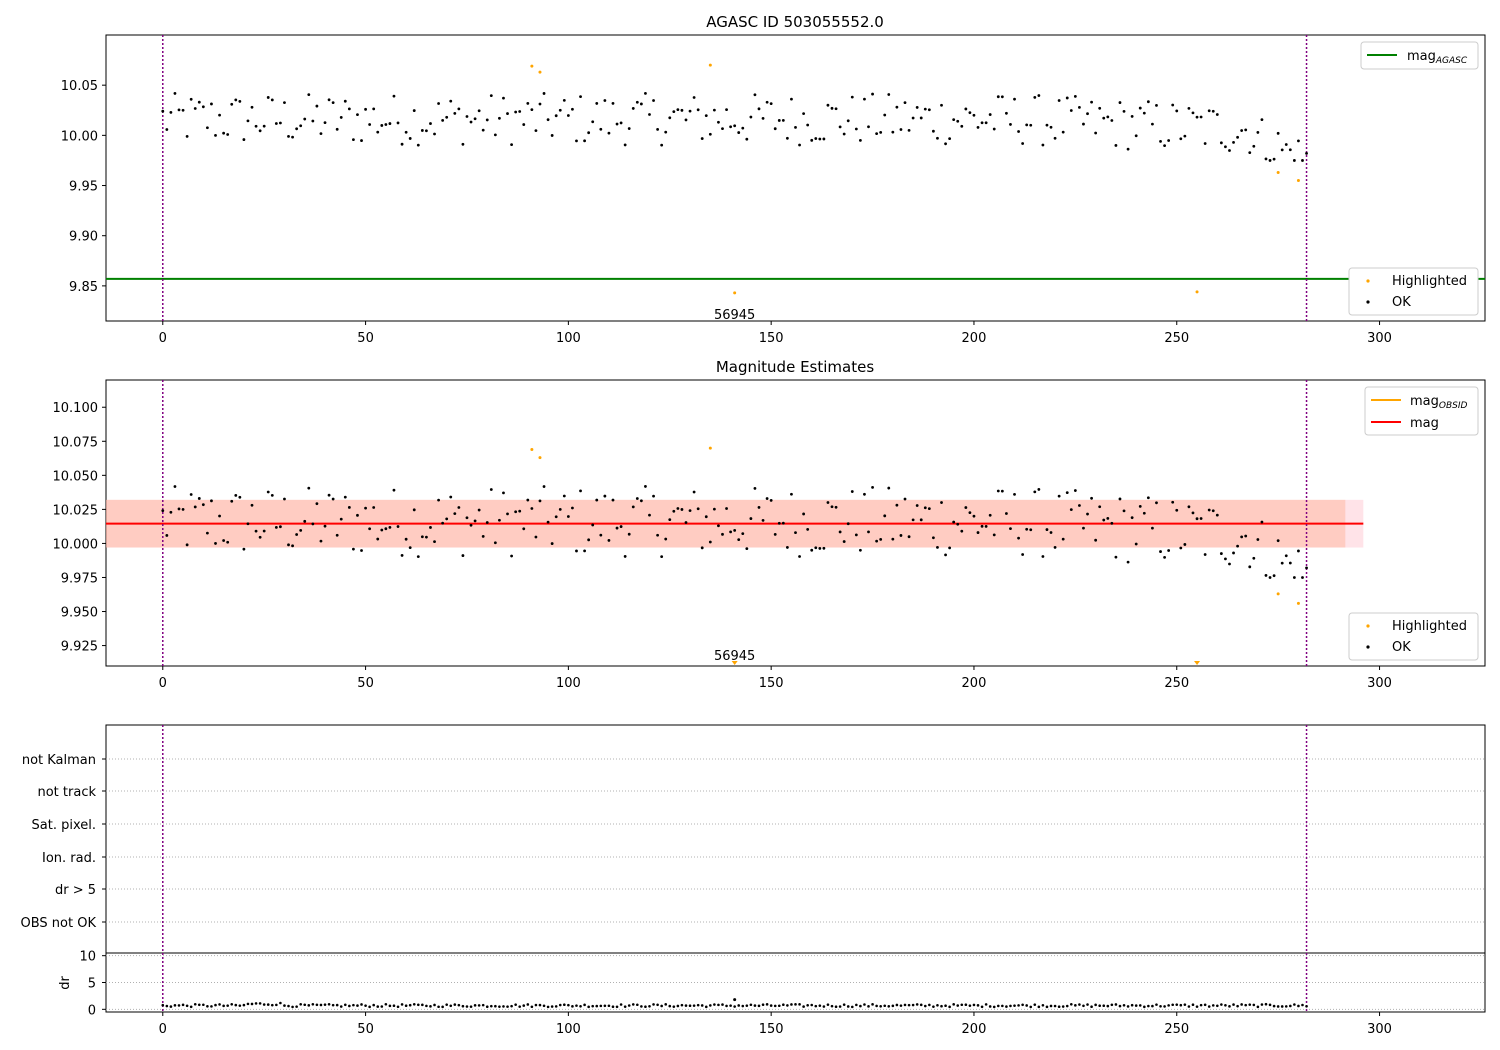 The image size is (1500, 1050). What do you see at coordinates (79, 613) in the screenshot?
I see `panel2-ytick-label: 9.950` at bounding box center [79, 613].